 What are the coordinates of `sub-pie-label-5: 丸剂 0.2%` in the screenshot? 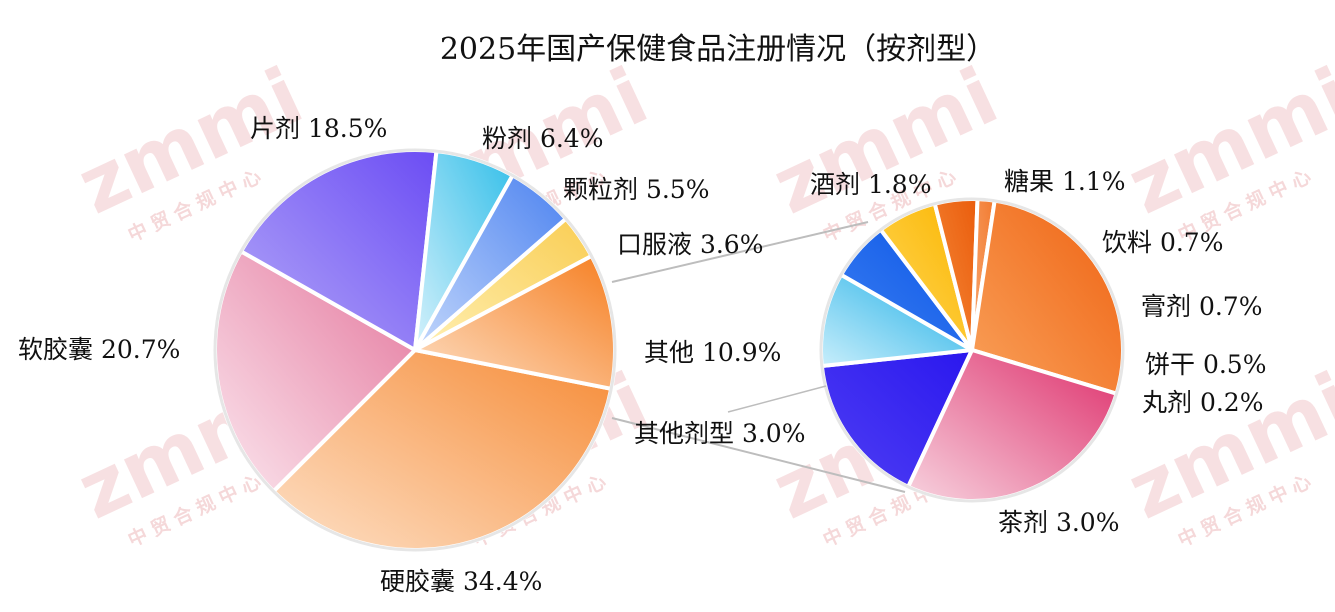 It's located at (1202, 402).